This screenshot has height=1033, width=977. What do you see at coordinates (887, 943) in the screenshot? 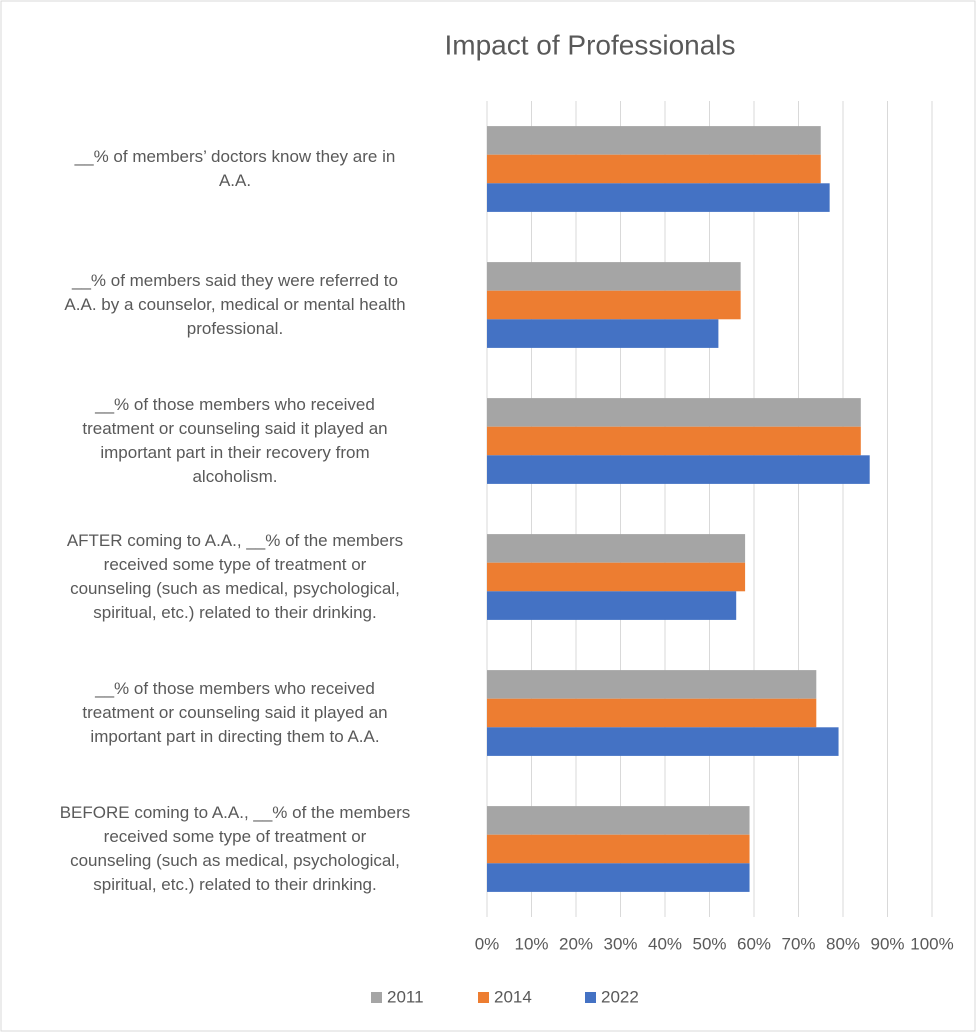
I see `x-tick-label: 90%` at bounding box center [887, 943].